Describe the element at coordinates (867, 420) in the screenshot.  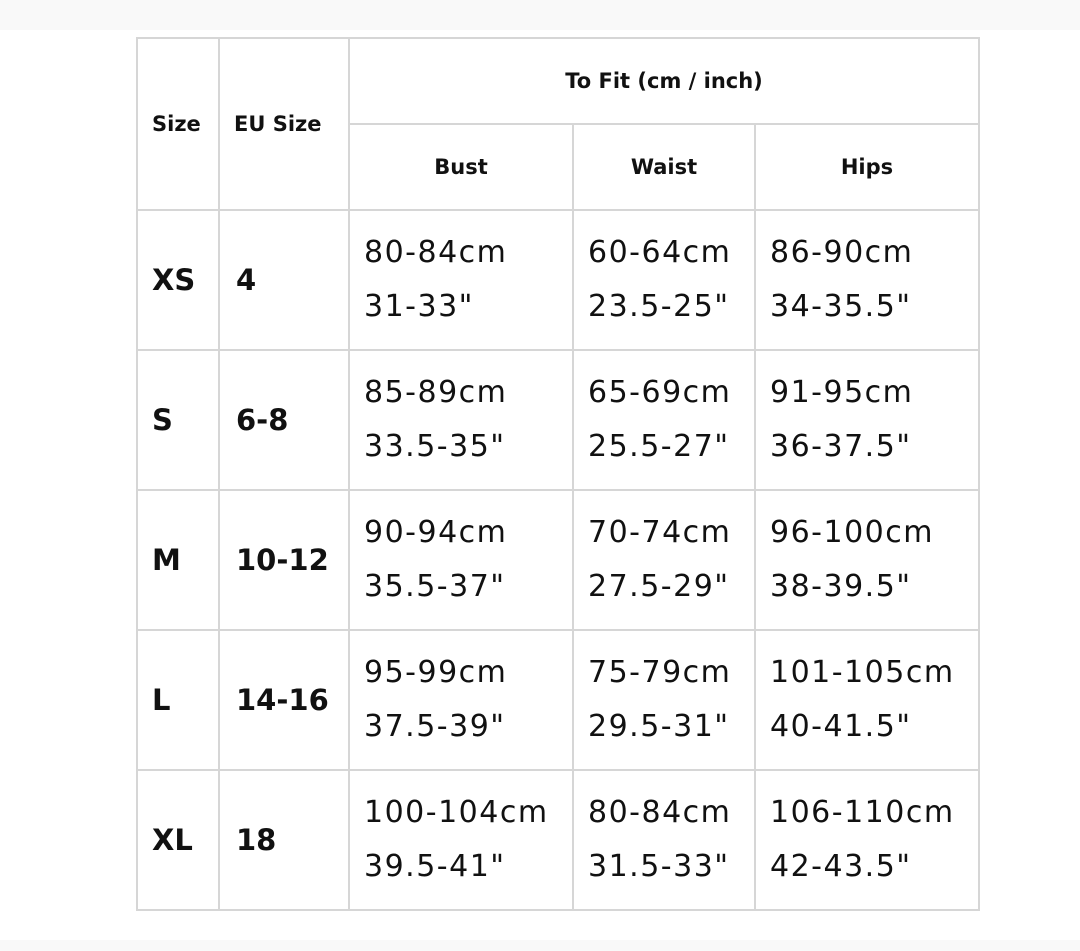
I see `hips-cell: 91-95cm 36-37.5"` at that location.